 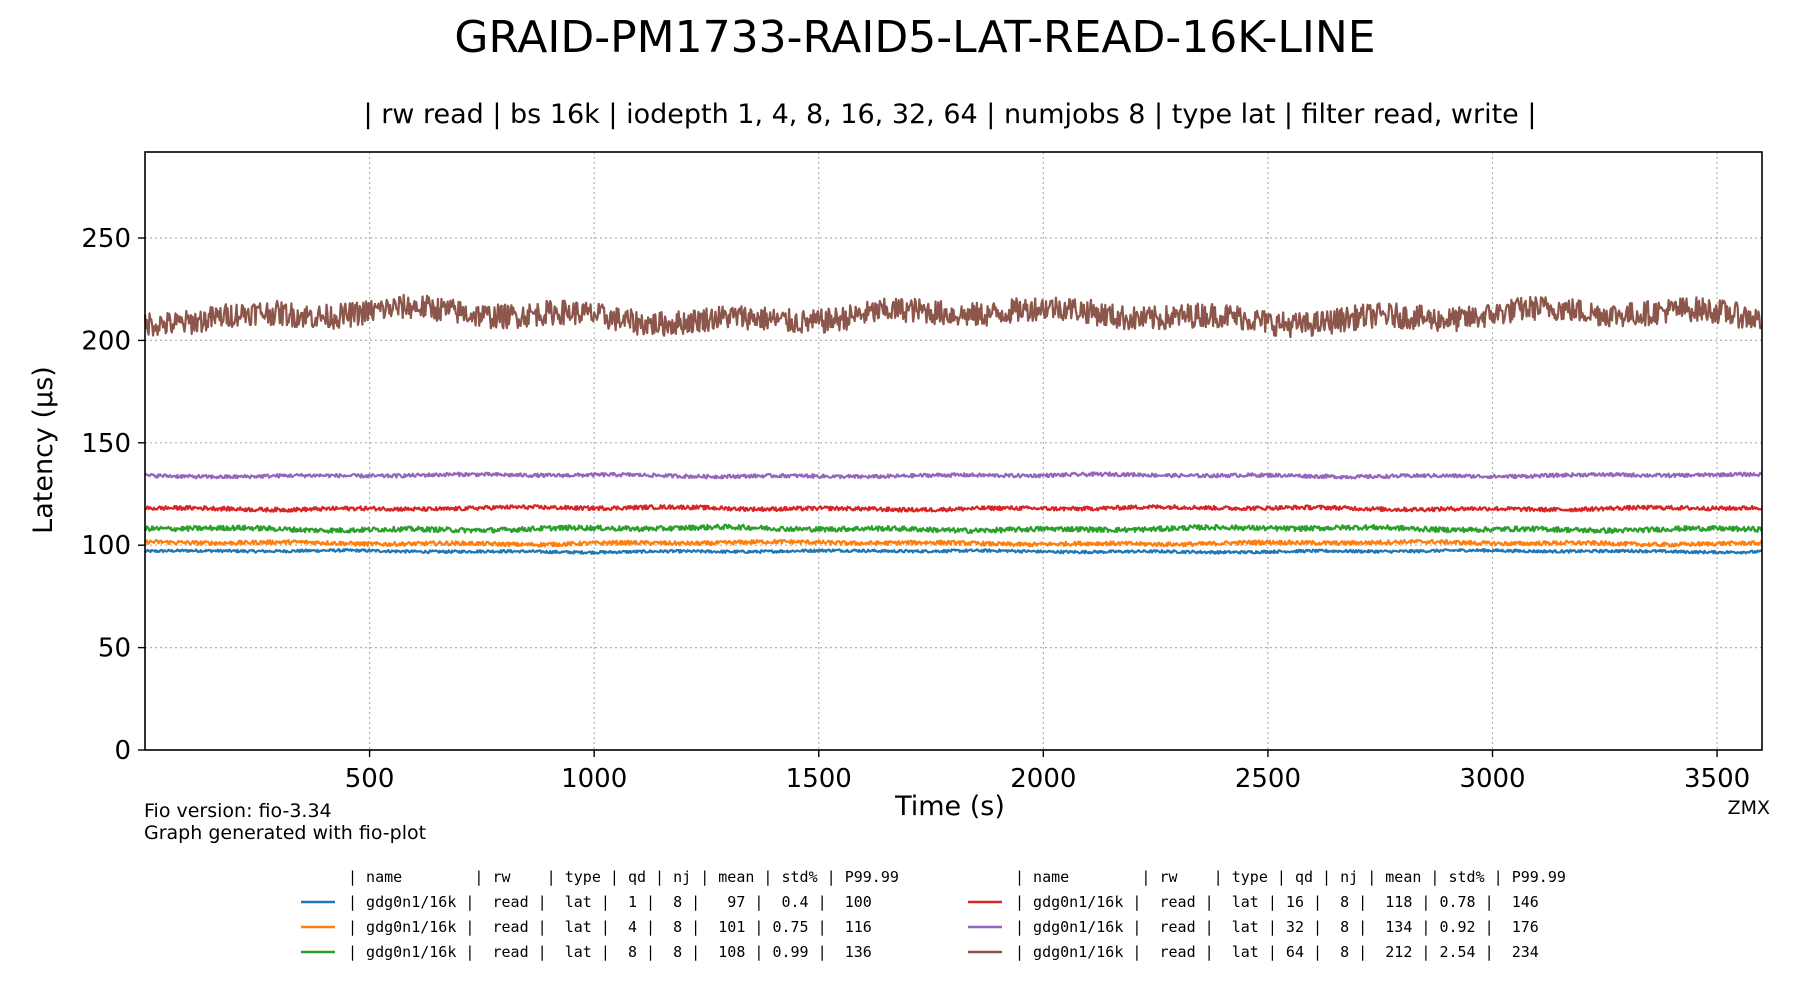 I want to click on corner-label: ZMX, so click(x=1749, y=808).